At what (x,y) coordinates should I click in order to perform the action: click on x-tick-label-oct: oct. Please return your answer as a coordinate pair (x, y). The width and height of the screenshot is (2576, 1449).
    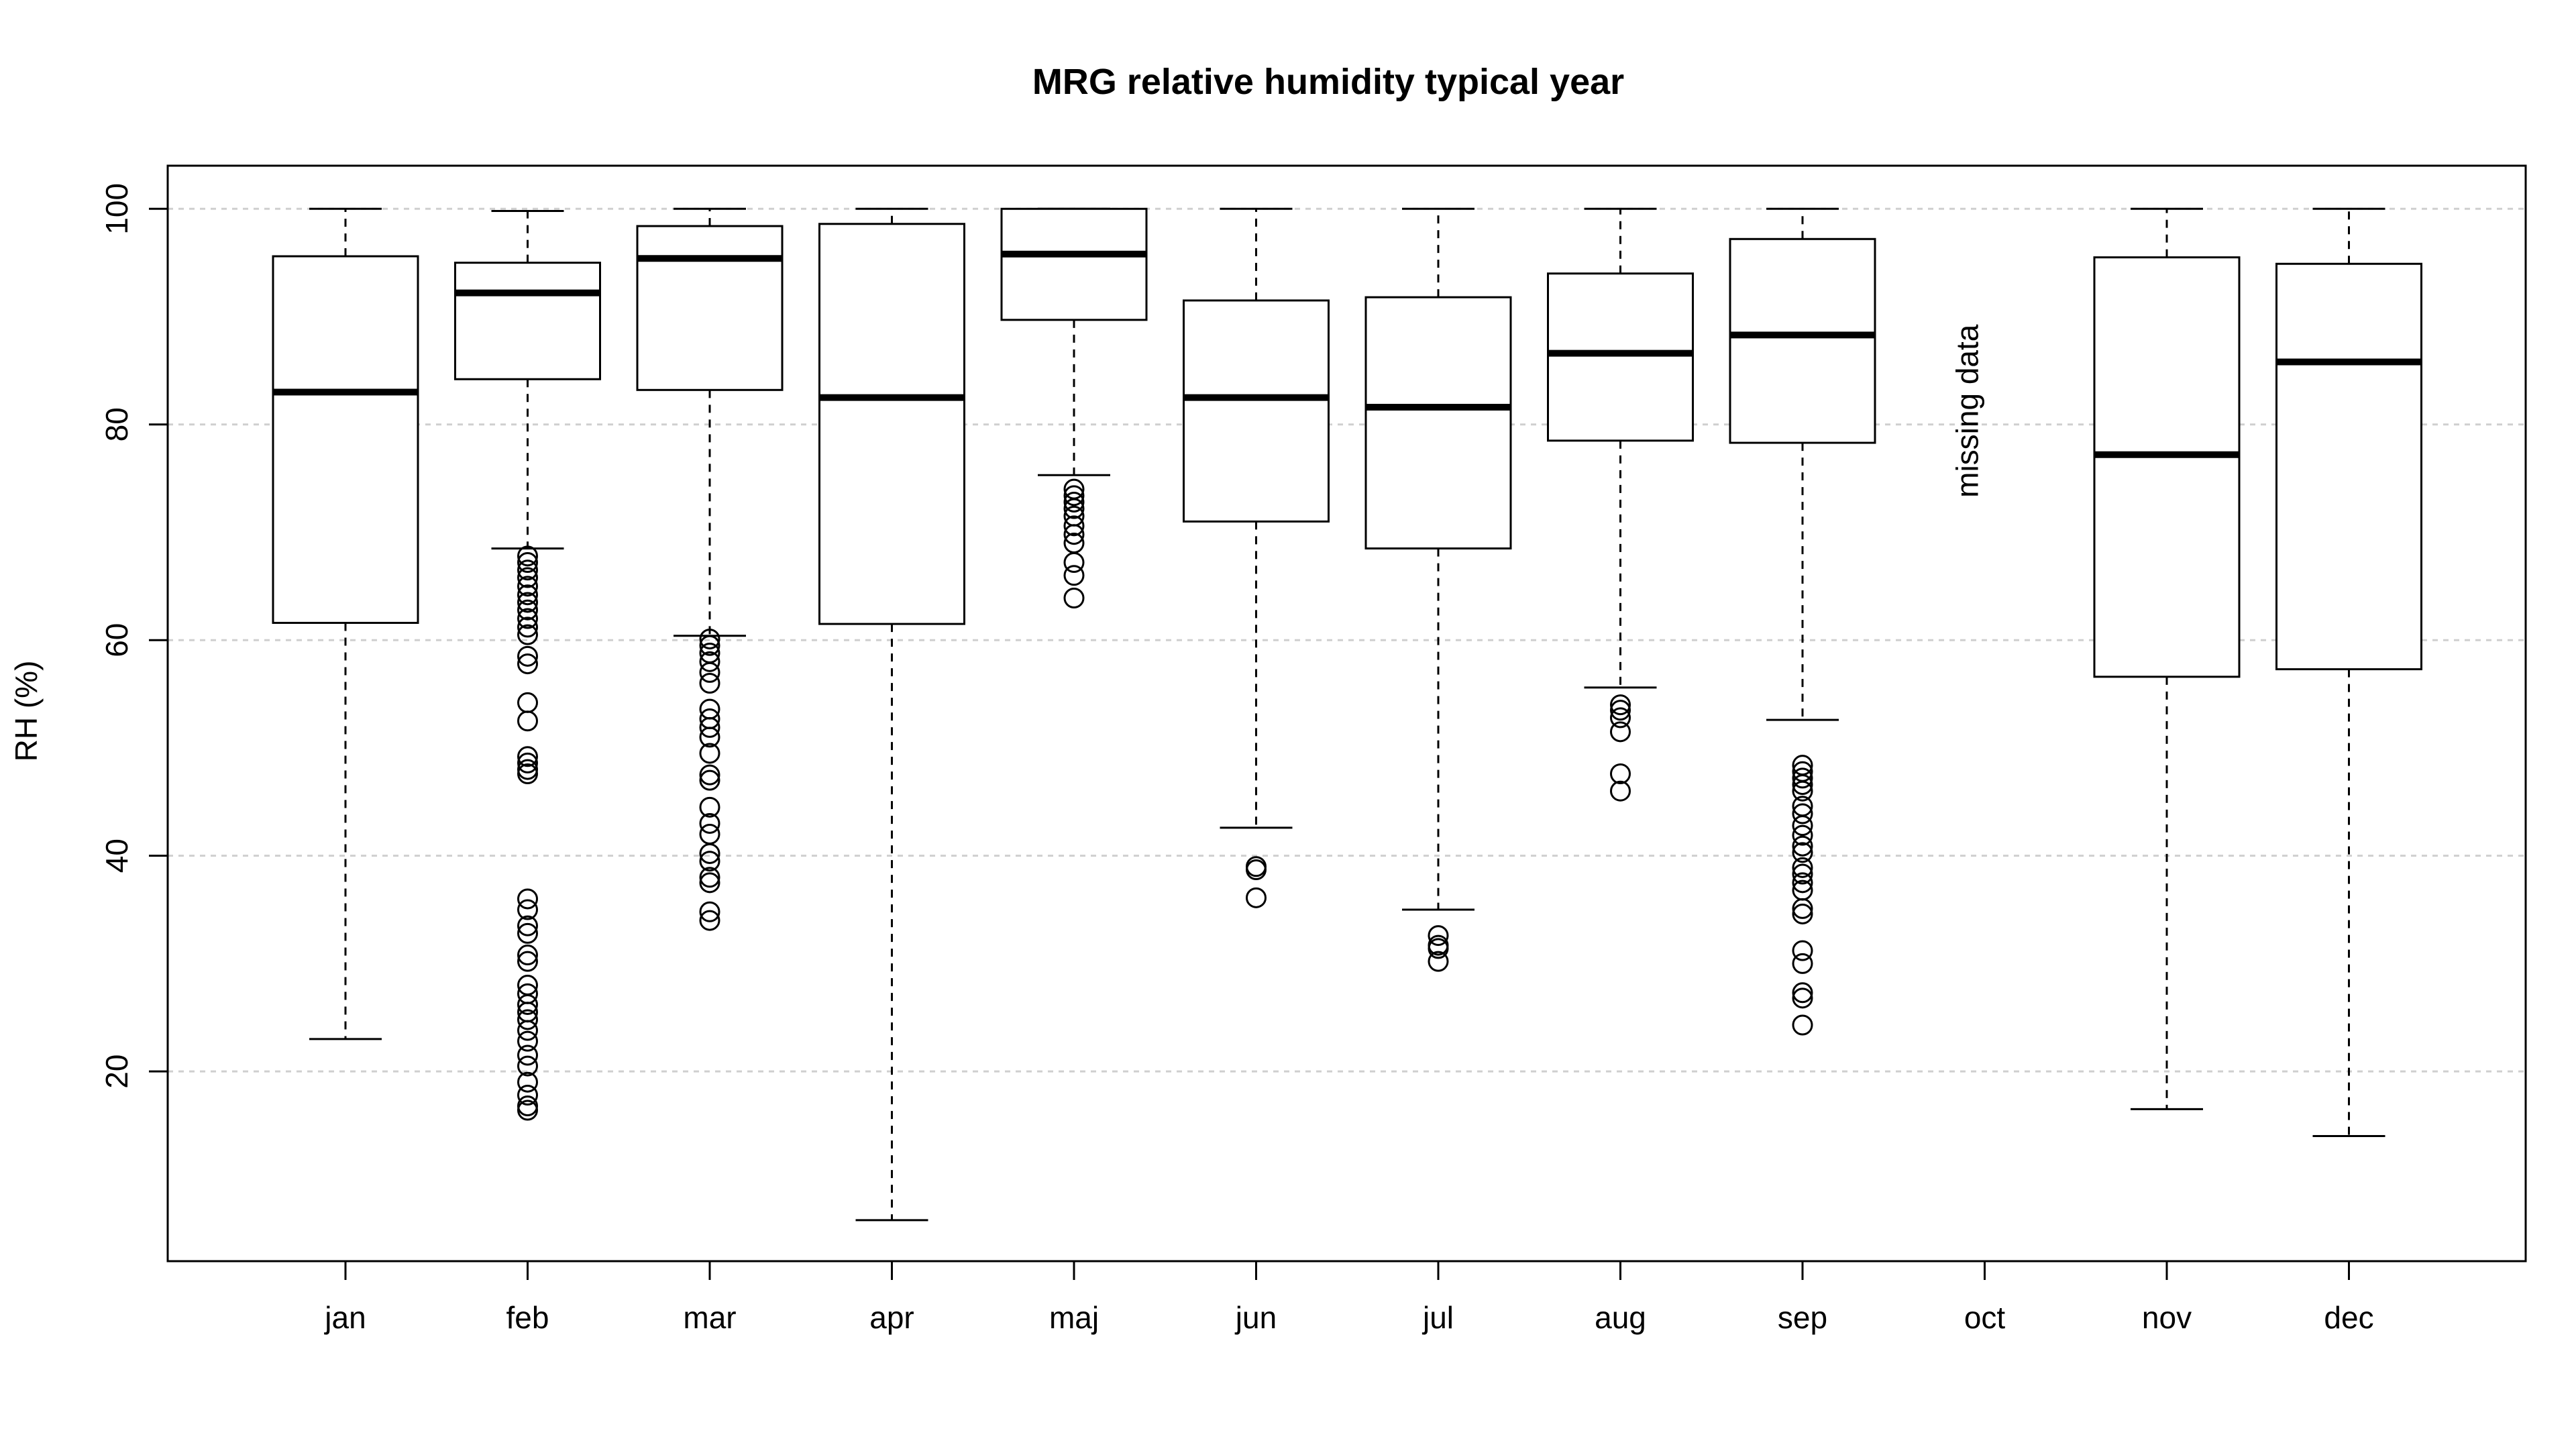
    Looking at the image, I should click on (1985, 1317).